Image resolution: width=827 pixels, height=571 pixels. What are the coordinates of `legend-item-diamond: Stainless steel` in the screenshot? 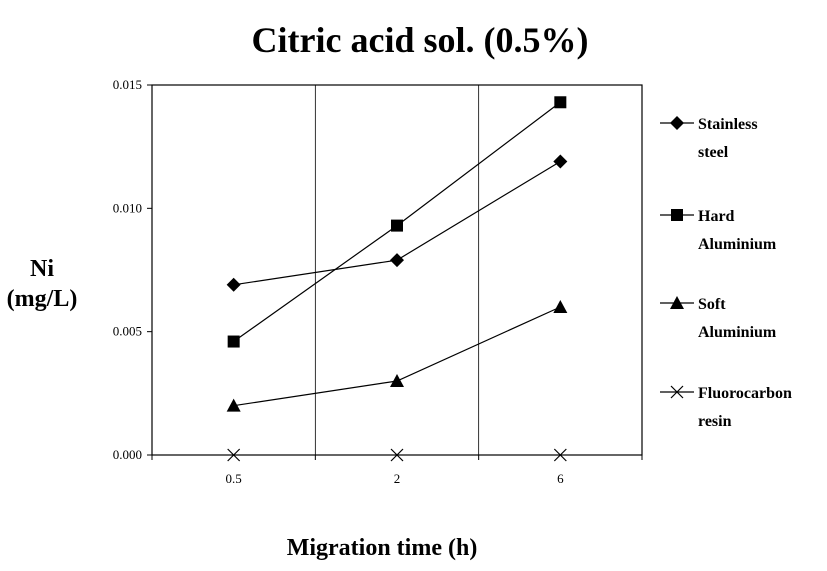 It's located at (709, 138).